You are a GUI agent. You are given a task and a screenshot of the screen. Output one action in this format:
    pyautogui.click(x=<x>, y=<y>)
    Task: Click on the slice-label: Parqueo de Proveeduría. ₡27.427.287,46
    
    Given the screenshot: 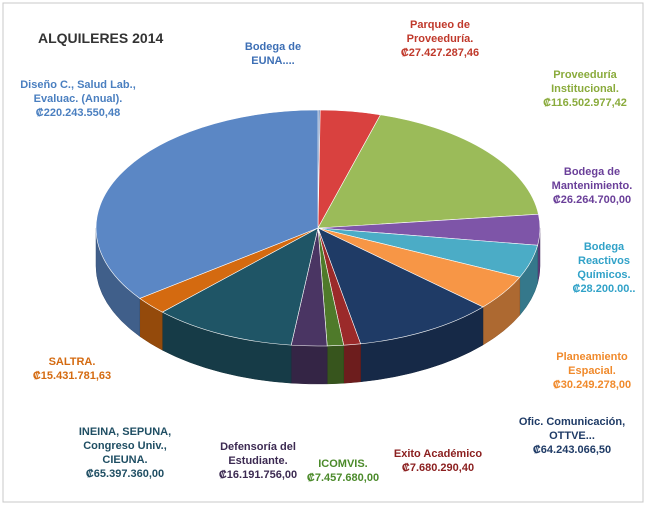 What is the action you would take?
    pyautogui.click(x=440, y=39)
    